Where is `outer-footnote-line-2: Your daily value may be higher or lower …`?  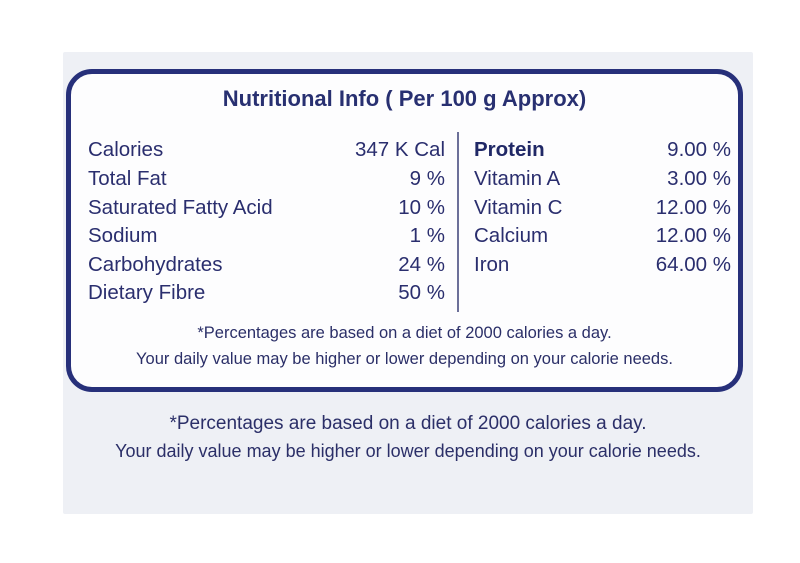 outer-footnote-line-2: Your daily value may be higher or lower … is located at coordinates (408, 451).